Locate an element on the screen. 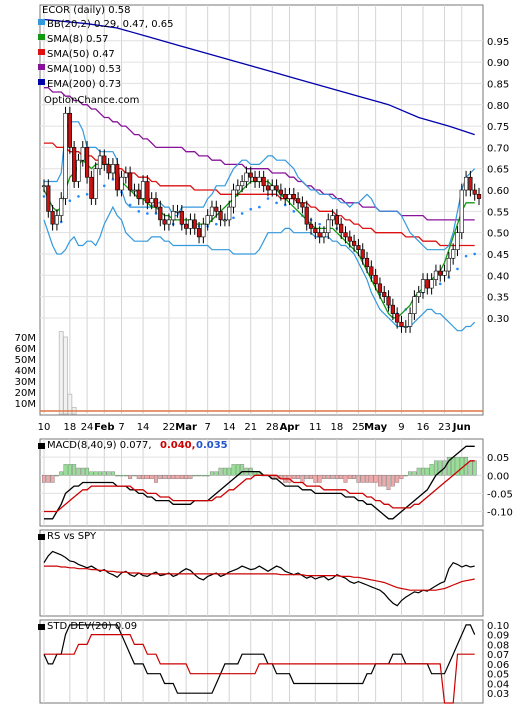 The width and height of the screenshot is (526, 709). stddev-tick-label: 0.05 is located at coordinates (498, 675).